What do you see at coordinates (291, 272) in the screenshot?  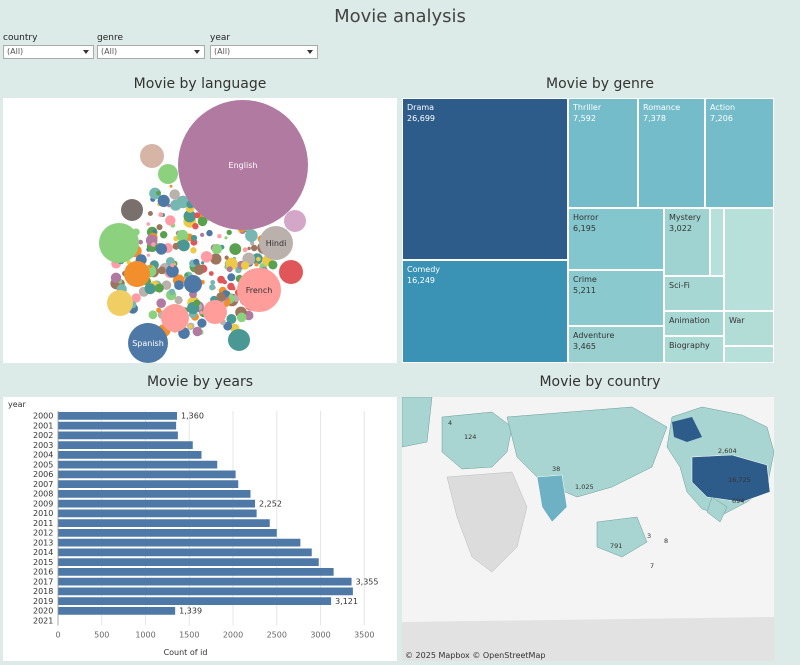 I see `bubble-red` at bounding box center [291, 272].